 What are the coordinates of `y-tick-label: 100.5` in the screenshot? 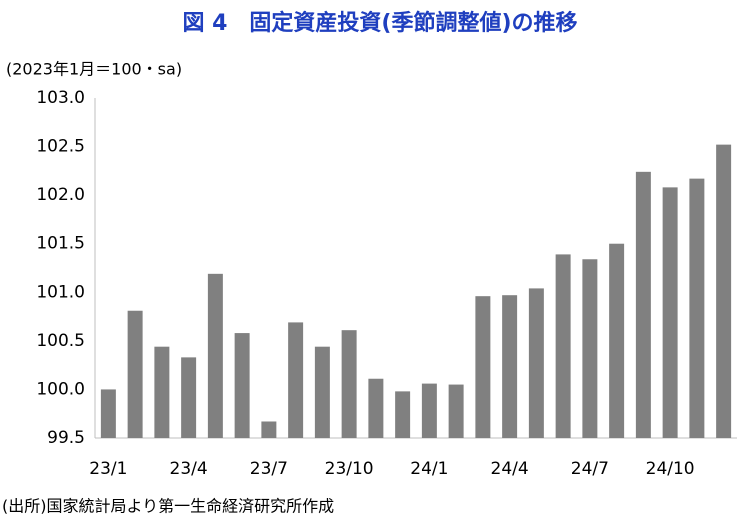 It's located at (60, 341).